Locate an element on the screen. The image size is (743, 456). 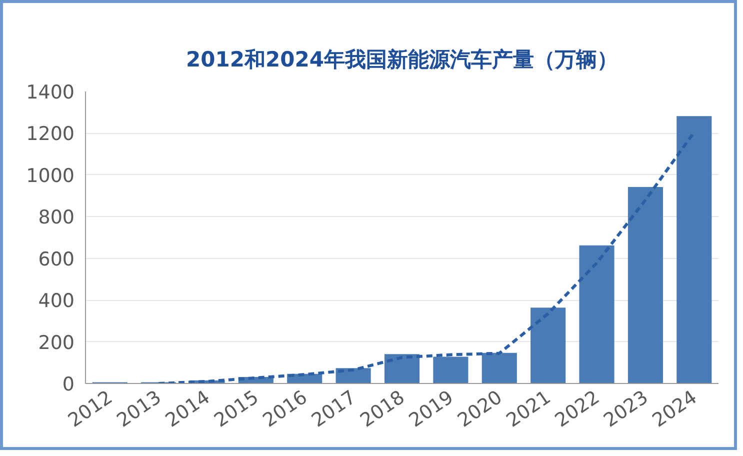
chart-title: 2012和2024年我国新能源汽车产量（万辆） is located at coordinates (402, 60).